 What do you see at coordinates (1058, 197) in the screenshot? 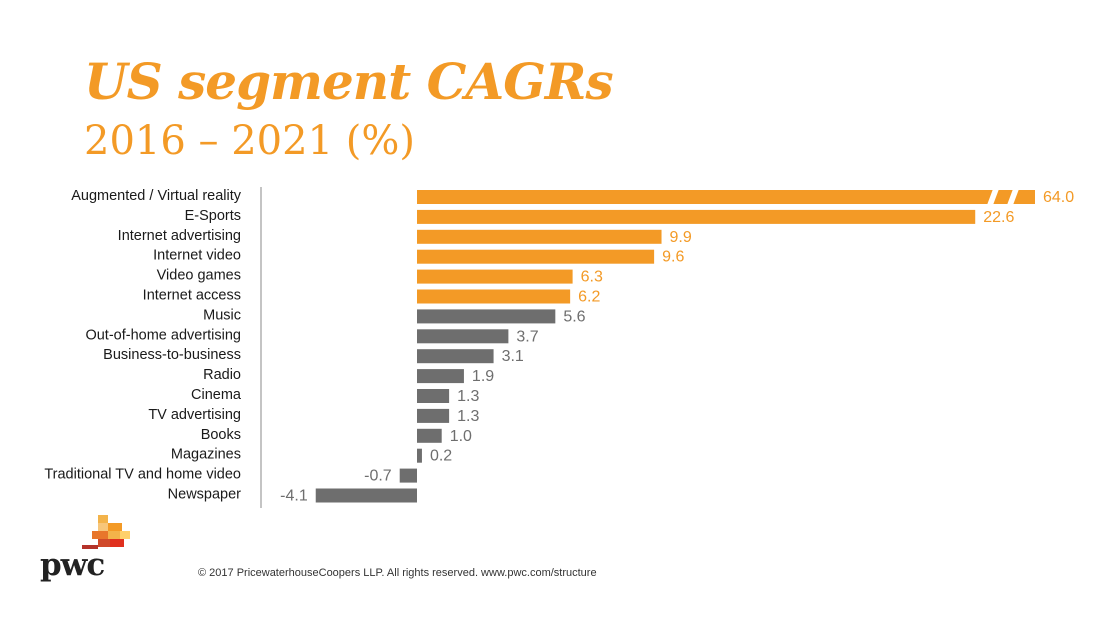
I see `value-label: 64.0` at bounding box center [1058, 197].